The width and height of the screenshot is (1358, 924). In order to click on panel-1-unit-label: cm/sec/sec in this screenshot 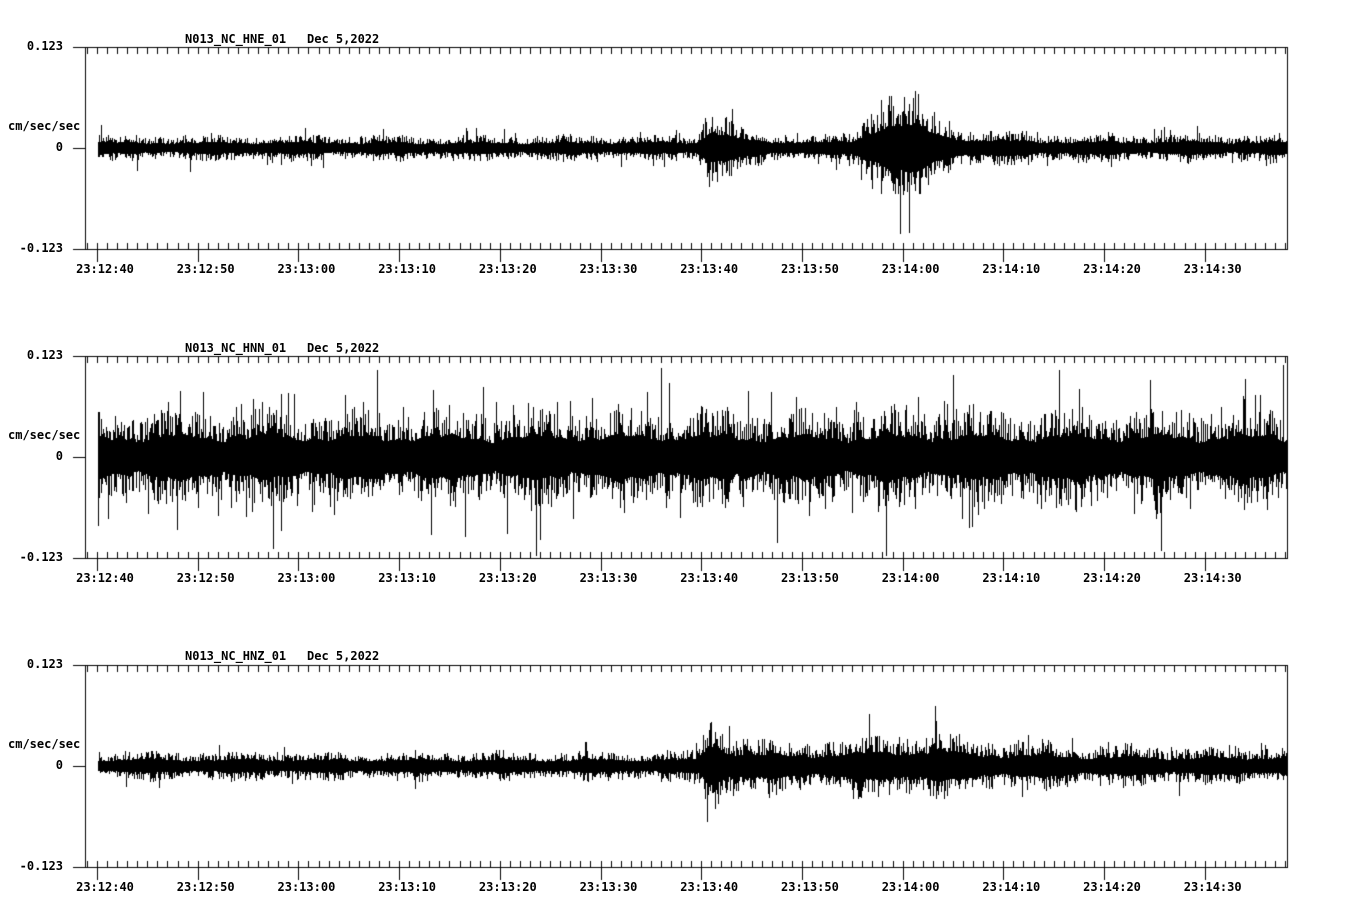, I will do `click(44, 126)`.